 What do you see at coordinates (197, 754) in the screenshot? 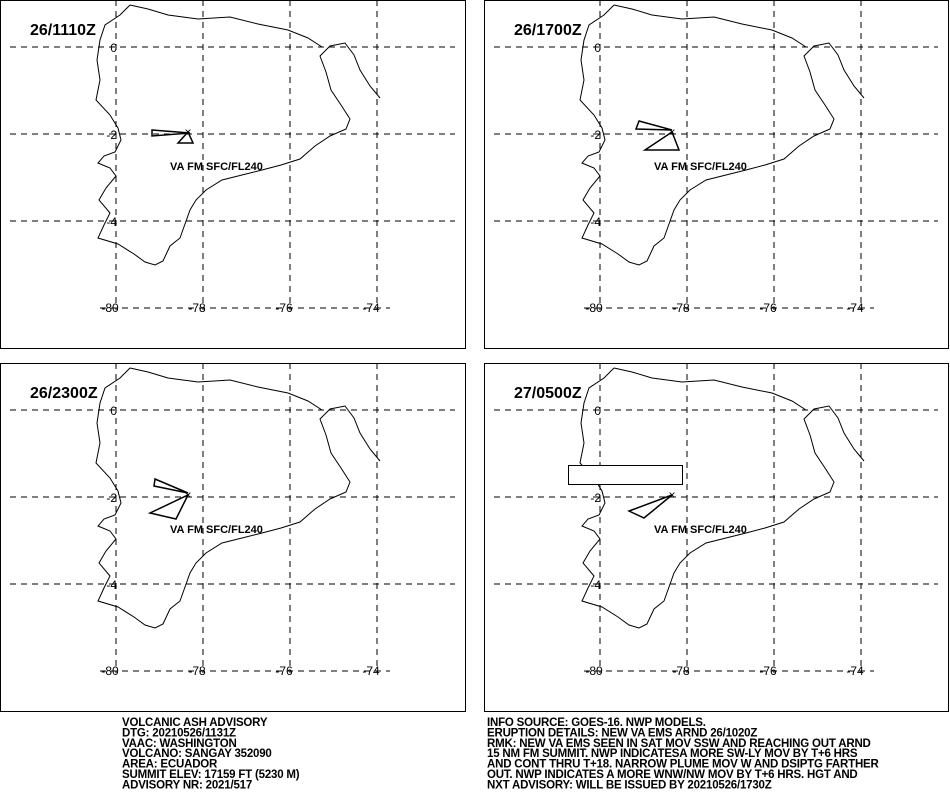
I see `advisory-line: VOLCANO: SANGAY 352090` at bounding box center [197, 754].